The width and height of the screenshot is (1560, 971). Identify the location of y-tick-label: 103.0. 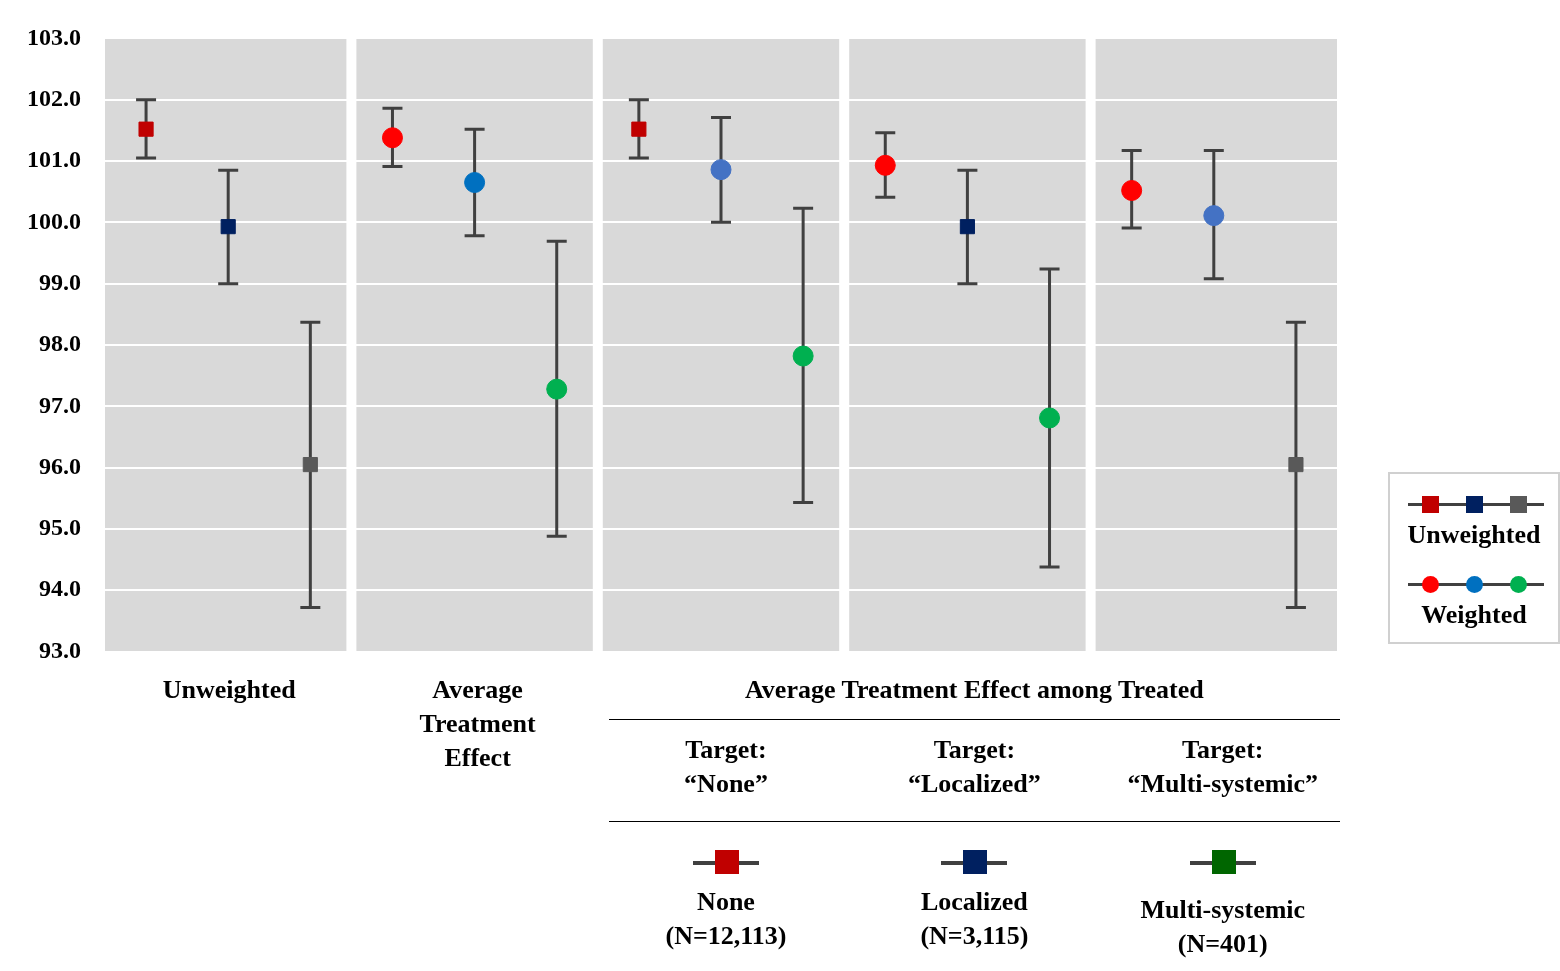
(54, 36).